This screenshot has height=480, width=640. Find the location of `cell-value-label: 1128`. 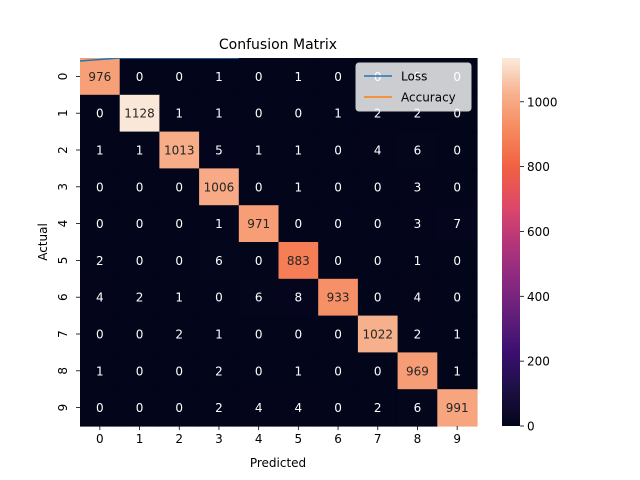

cell-value-label: 1128 is located at coordinates (139, 114).